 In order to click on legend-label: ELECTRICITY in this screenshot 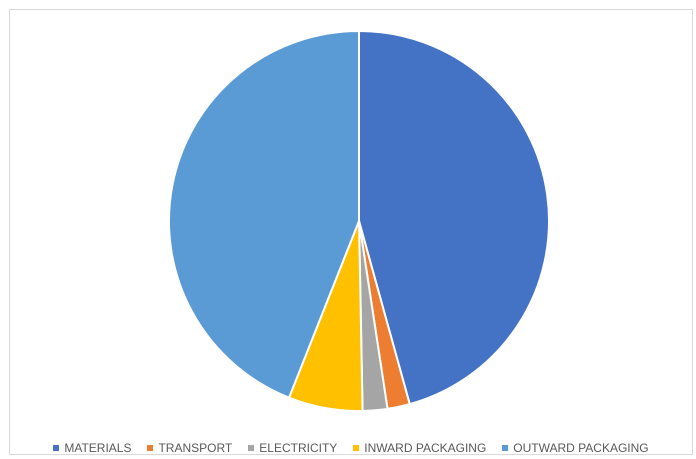, I will do `click(298, 448)`.